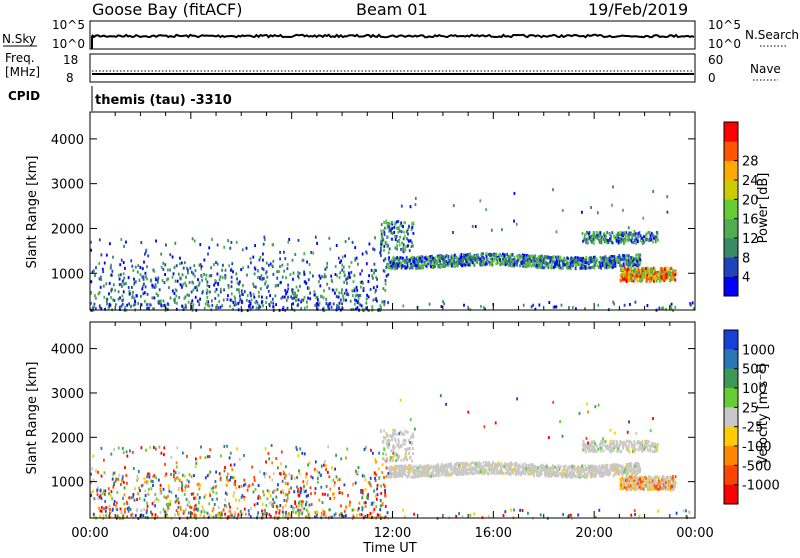  Describe the element at coordinates (772, 35) in the screenshot. I see `nsearch-label: N.Search` at that location.